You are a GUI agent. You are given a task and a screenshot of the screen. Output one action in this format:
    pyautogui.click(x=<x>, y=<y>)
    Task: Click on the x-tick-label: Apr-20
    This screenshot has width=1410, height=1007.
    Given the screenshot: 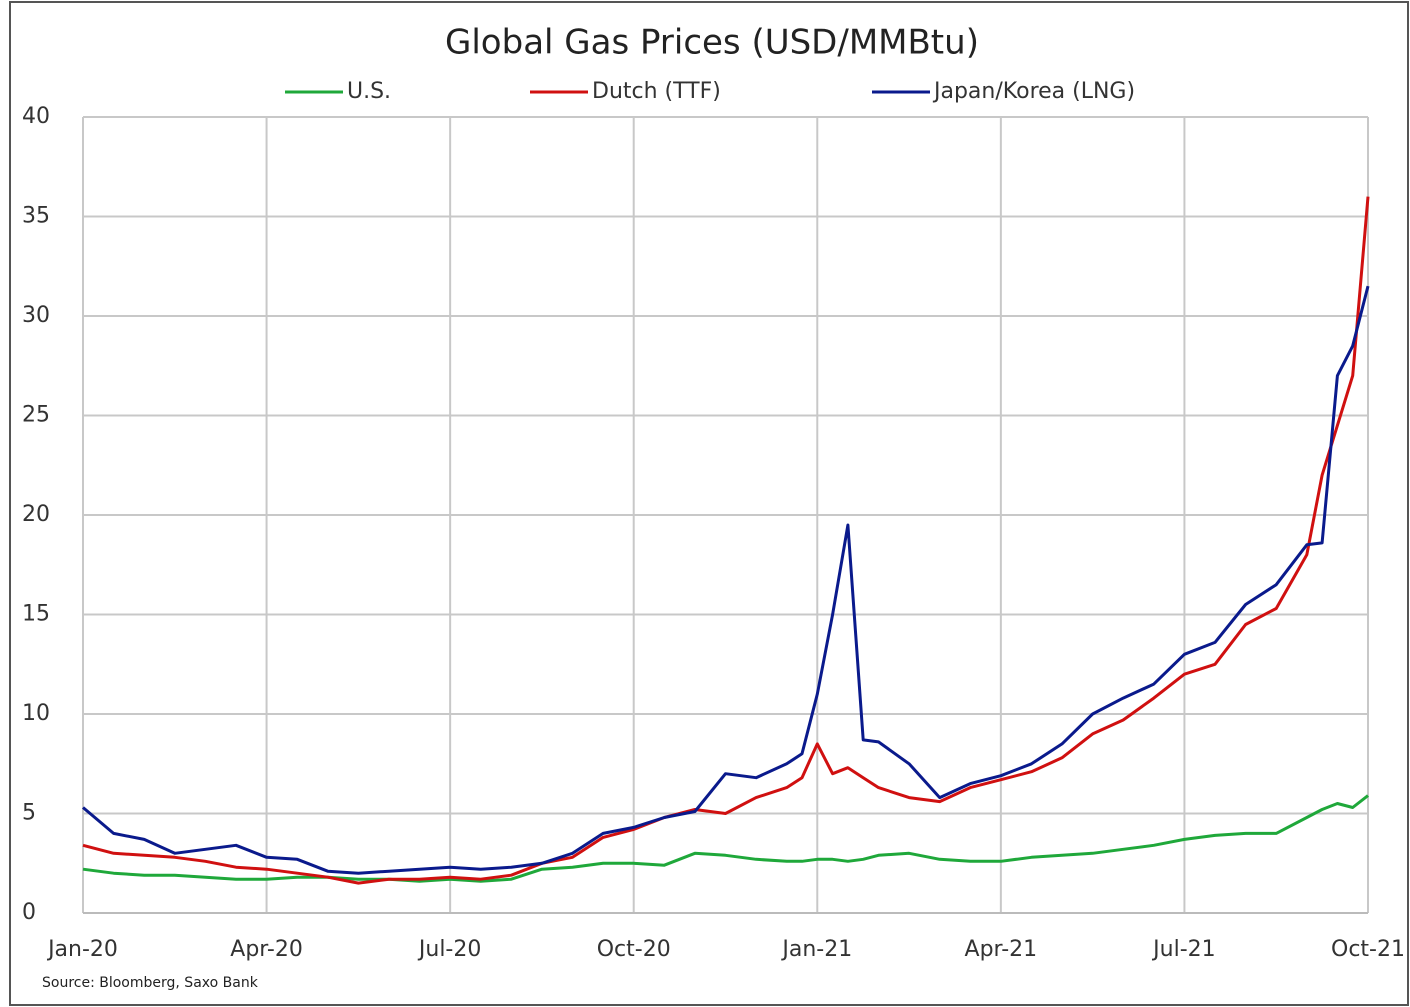 What is the action you would take?
    pyautogui.click(x=266, y=949)
    